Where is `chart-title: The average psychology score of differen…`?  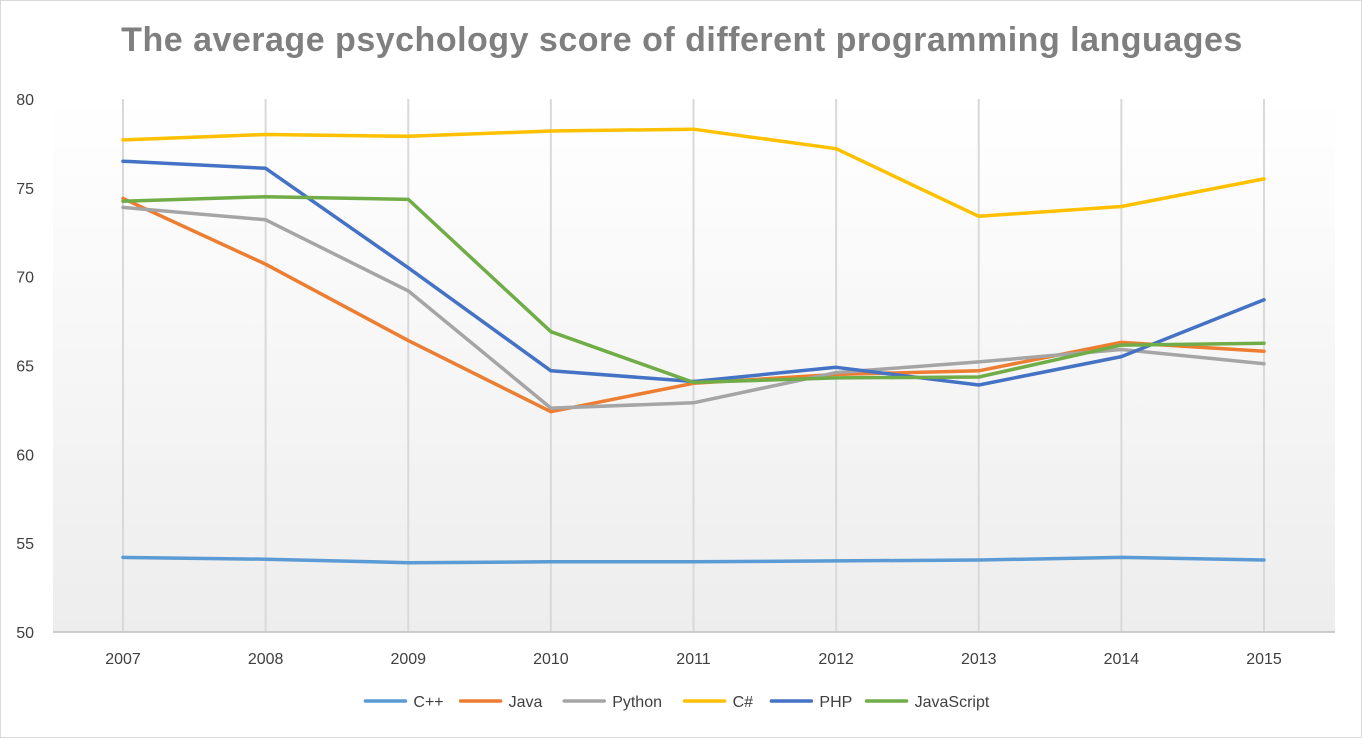 chart-title: The average psychology score of differen… is located at coordinates (682, 40).